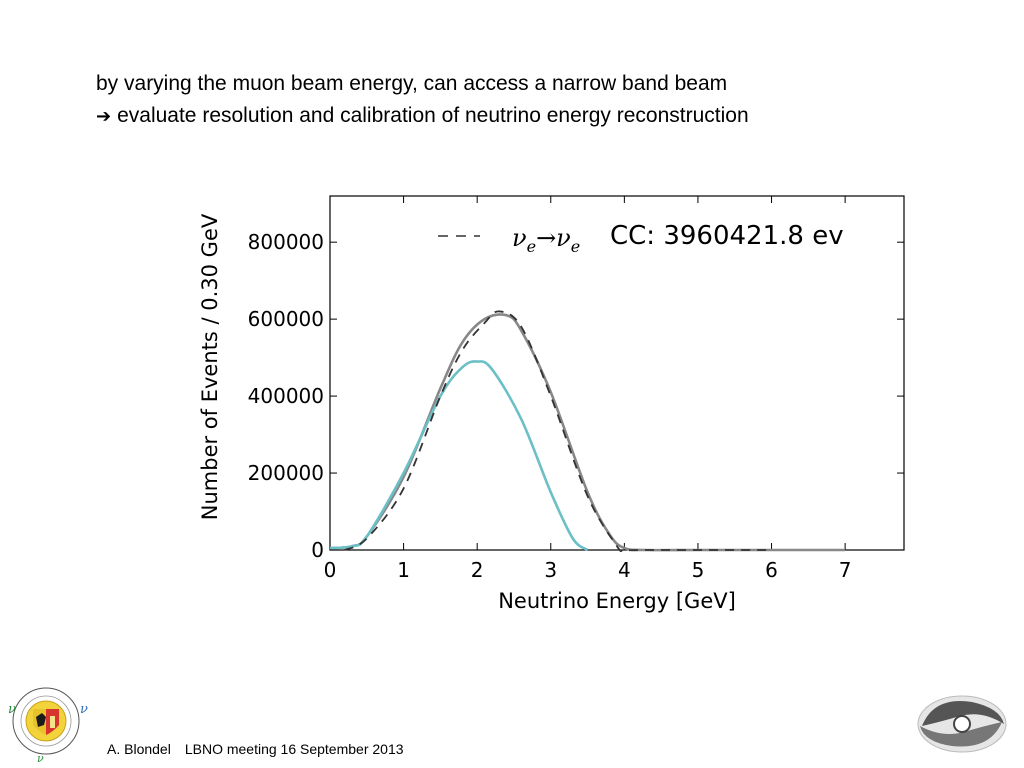 This screenshot has width=1024, height=768. What do you see at coordinates (459, 456) in the screenshot?
I see `series-cyan-line` at bounding box center [459, 456].